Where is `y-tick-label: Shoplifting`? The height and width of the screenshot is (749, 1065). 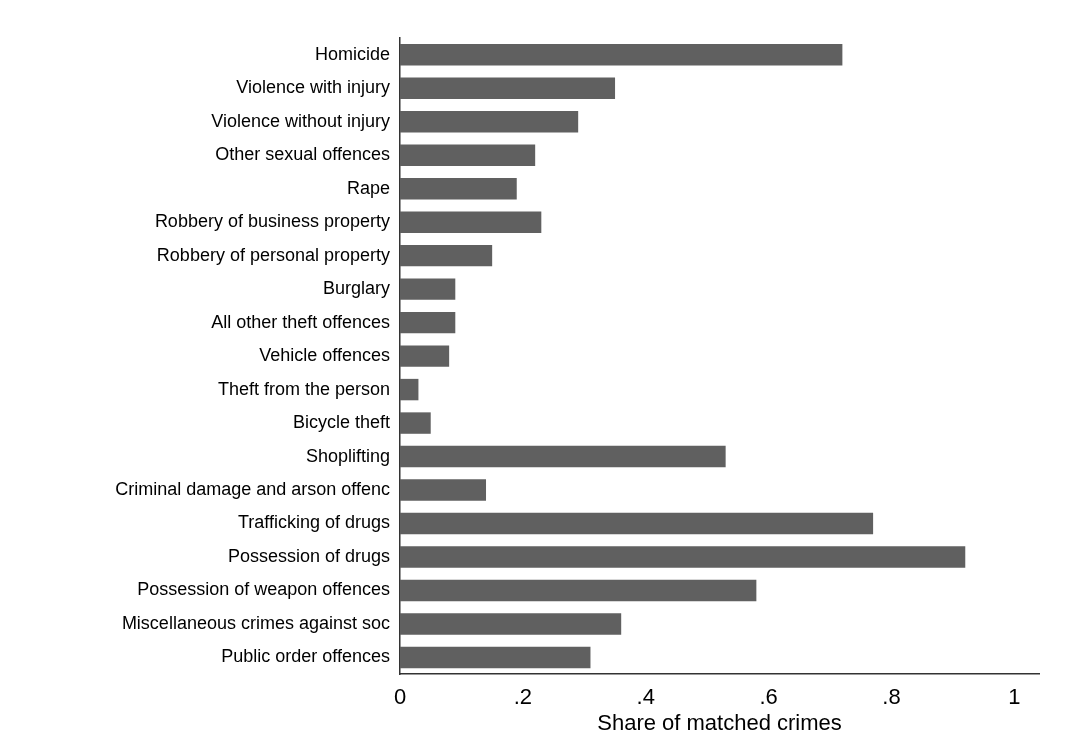 y-tick-label: Shoplifting is located at coordinates (347, 455).